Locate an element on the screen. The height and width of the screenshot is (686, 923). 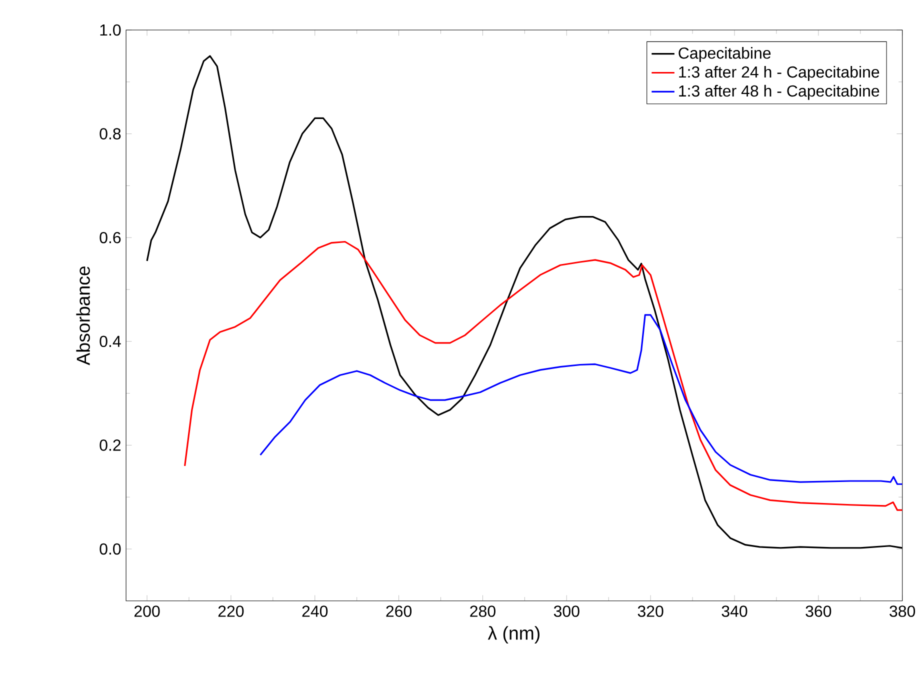
x-tick-label: 220 is located at coordinates (231, 611).